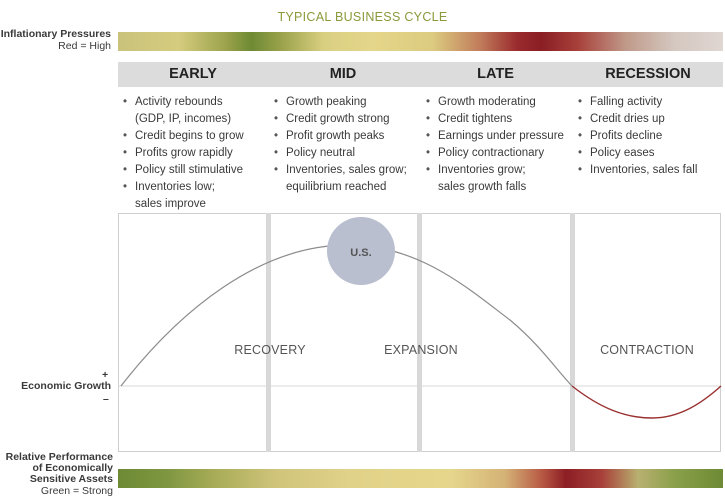  What do you see at coordinates (197, 136) in the screenshot?
I see `bullet: Credit begins to grow` at bounding box center [197, 136].